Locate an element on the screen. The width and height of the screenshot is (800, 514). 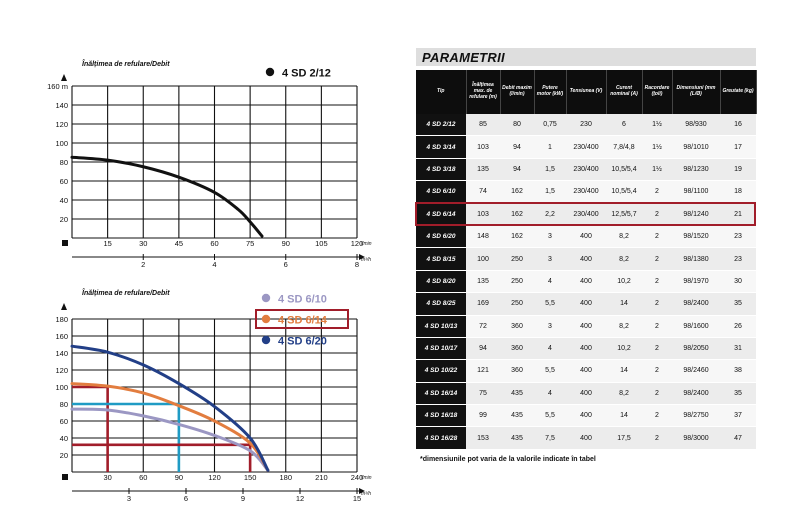
table-row: 4 SD 10/22 121 360 5,5 400 14 2 98/2460 38 is located at coordinates (586, 371).